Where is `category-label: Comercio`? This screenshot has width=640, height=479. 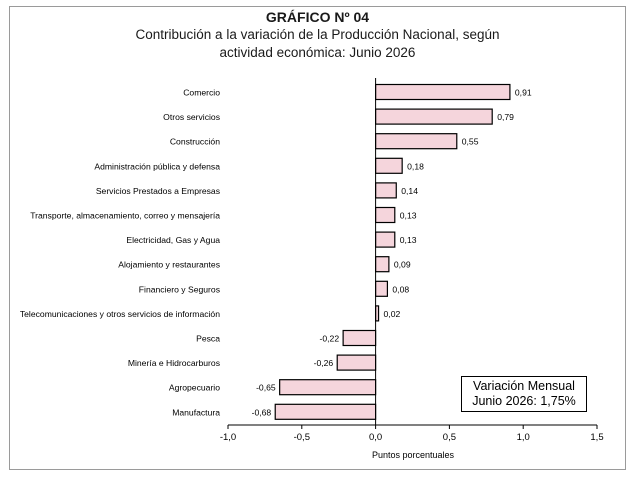
category-label: Comercio is located at coordinates (201, 93).